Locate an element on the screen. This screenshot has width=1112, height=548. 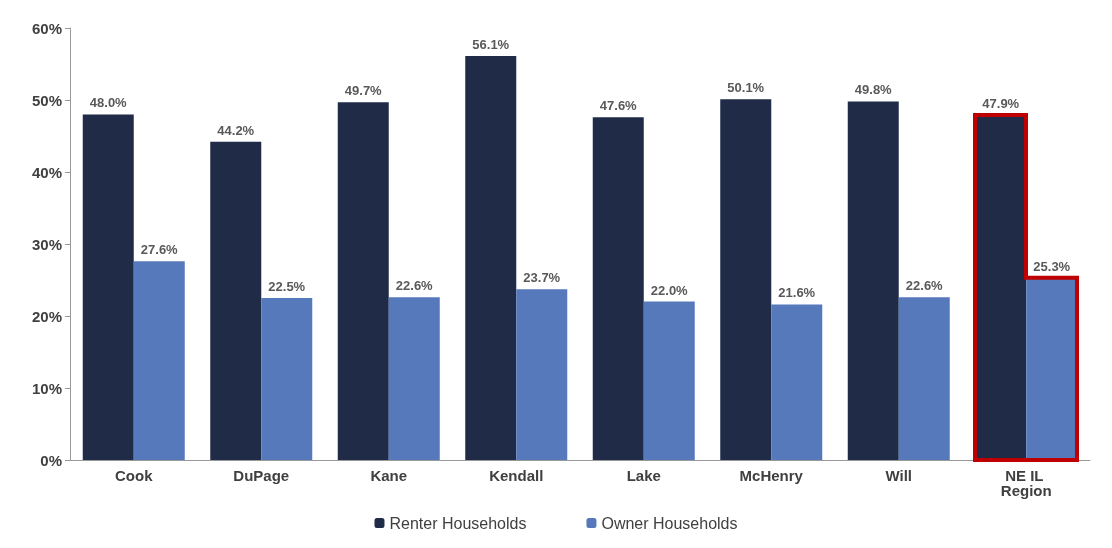
x-tick-label: DuPage is located at coordinates (261, 475).